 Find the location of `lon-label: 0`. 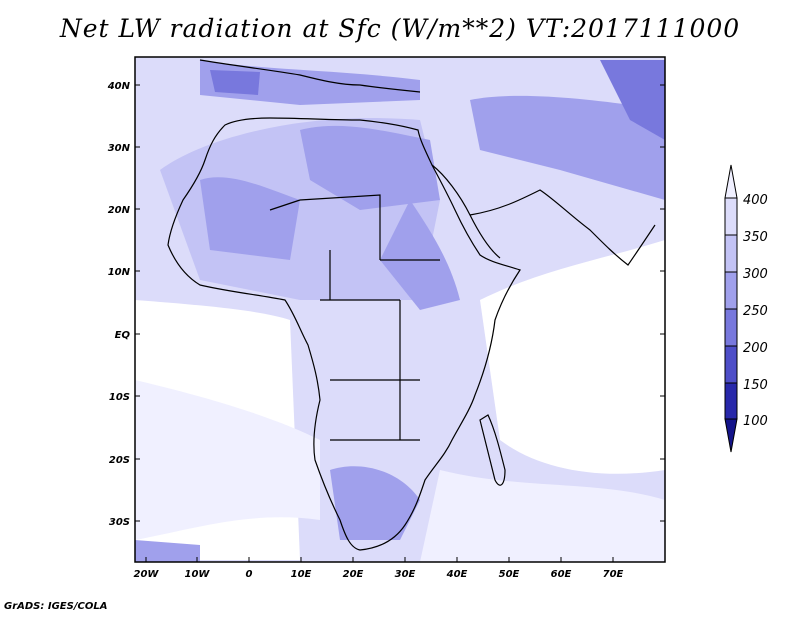

lon-label: 0 is located at coordinates (249, 574).